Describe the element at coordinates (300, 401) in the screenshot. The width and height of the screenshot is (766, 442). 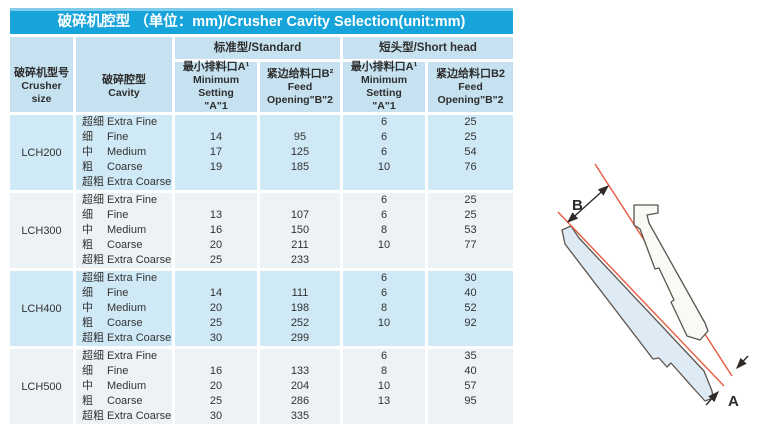
I see `value: 286` at that location.